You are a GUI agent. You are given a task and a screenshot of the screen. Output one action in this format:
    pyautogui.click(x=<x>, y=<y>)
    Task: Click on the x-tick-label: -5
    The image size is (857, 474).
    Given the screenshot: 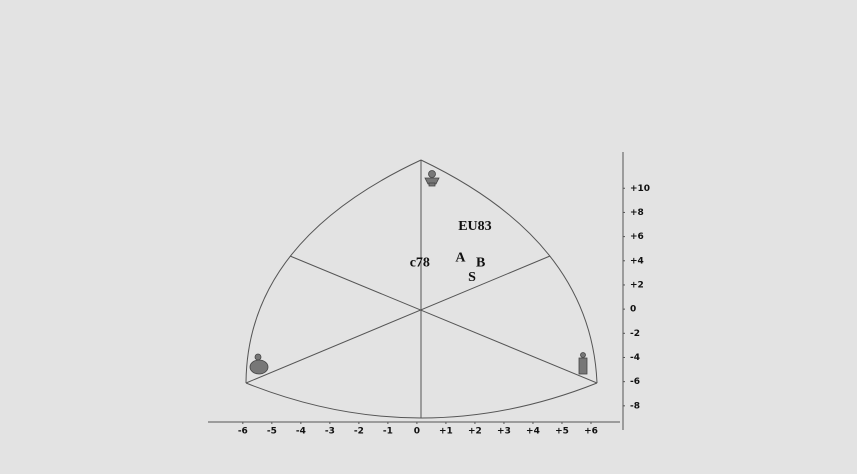 What is the action you would take?
    pyautogui.click(x=272, y=432)
    